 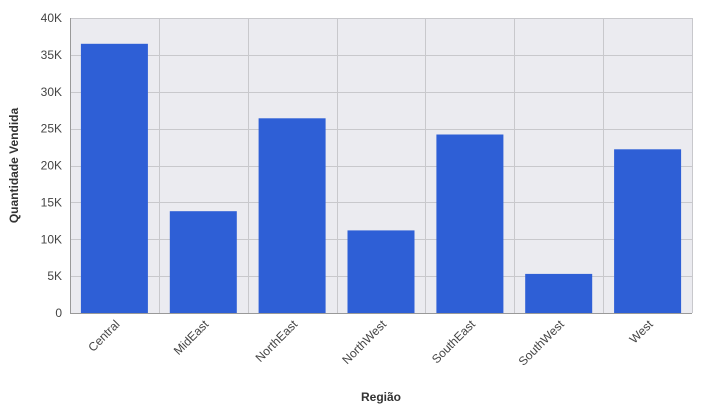 I want to click on y-tick-label: 10K, so click(x=51, y=239).